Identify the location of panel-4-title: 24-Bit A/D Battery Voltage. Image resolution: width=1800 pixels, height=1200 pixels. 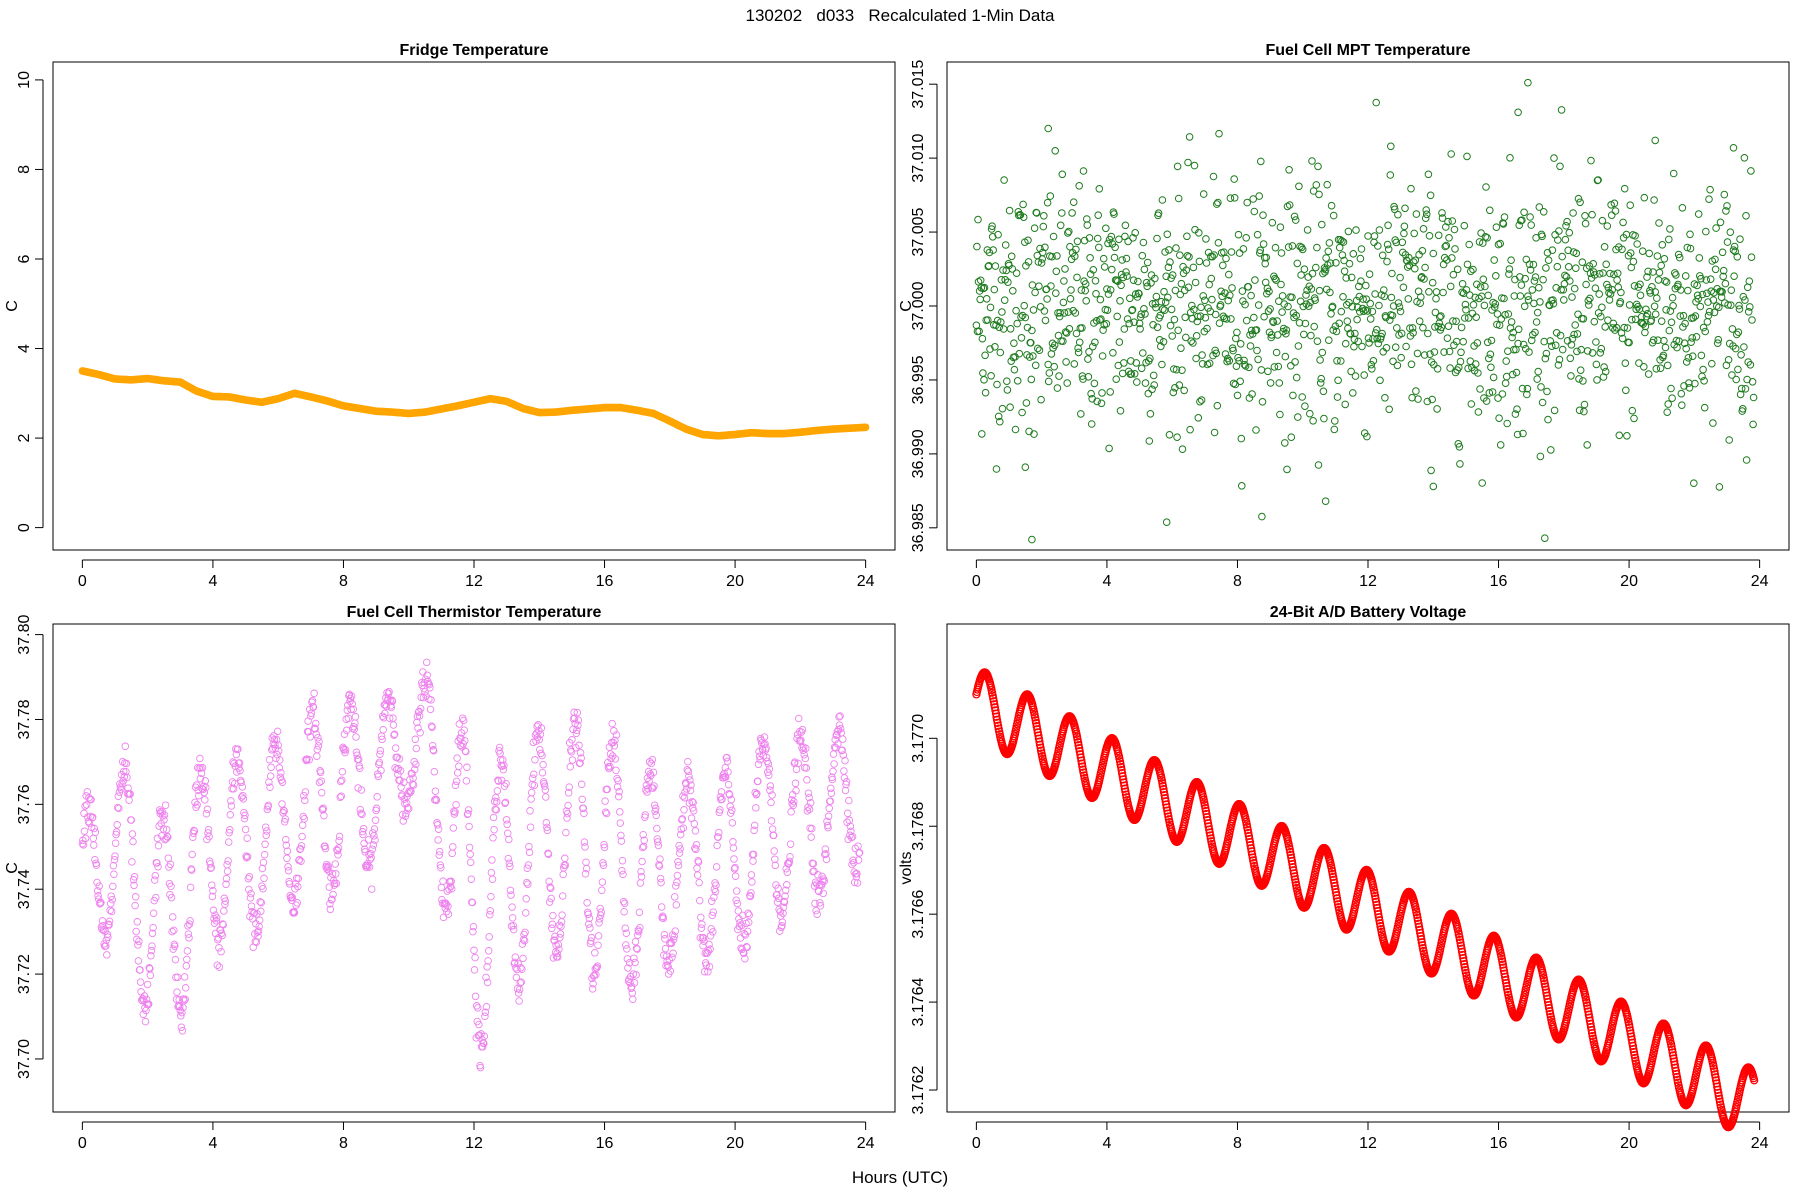
(1368, 612).